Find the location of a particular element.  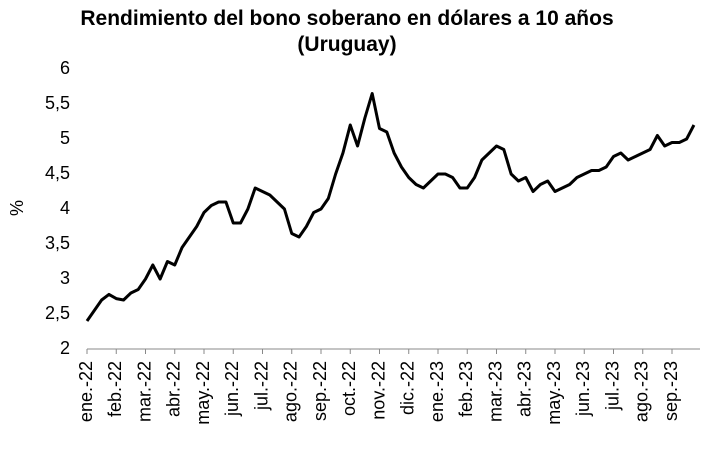

y-tick-label: 6 is located at coordinates (65, 68).